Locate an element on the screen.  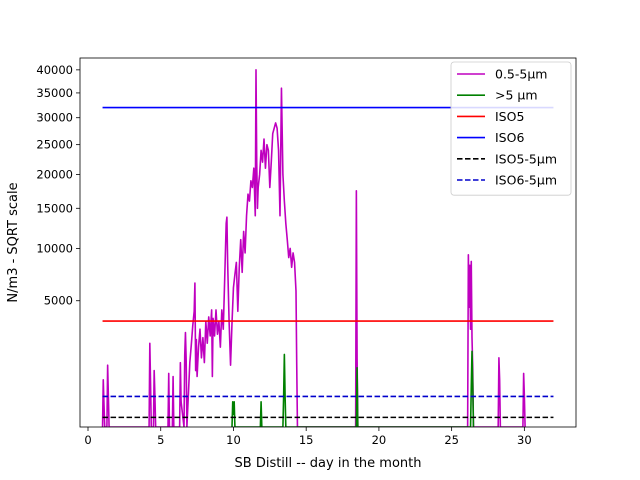
legend-entry: ISO6 is located at coordinates (509, 137).